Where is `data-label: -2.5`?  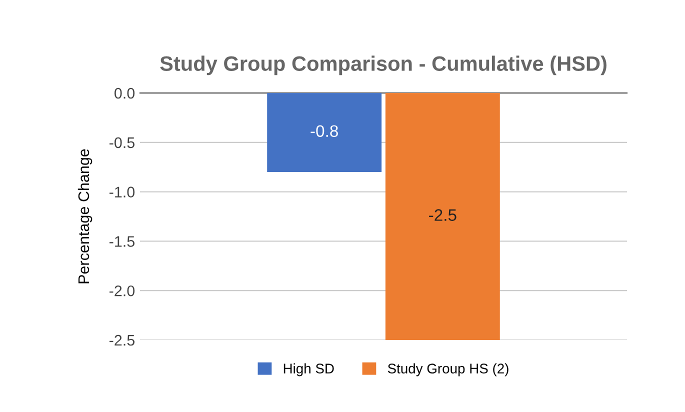 data-label: -2.5 is located at coordinates (442, 215).